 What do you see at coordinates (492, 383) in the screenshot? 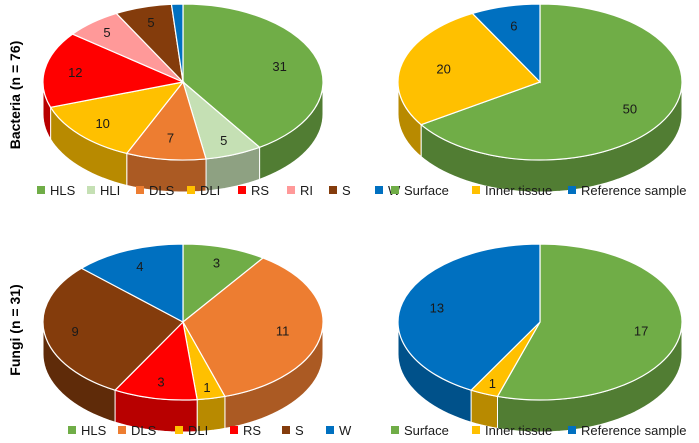
I see `data-label-inner-tissue: 1` at bounding box center [492, 383].